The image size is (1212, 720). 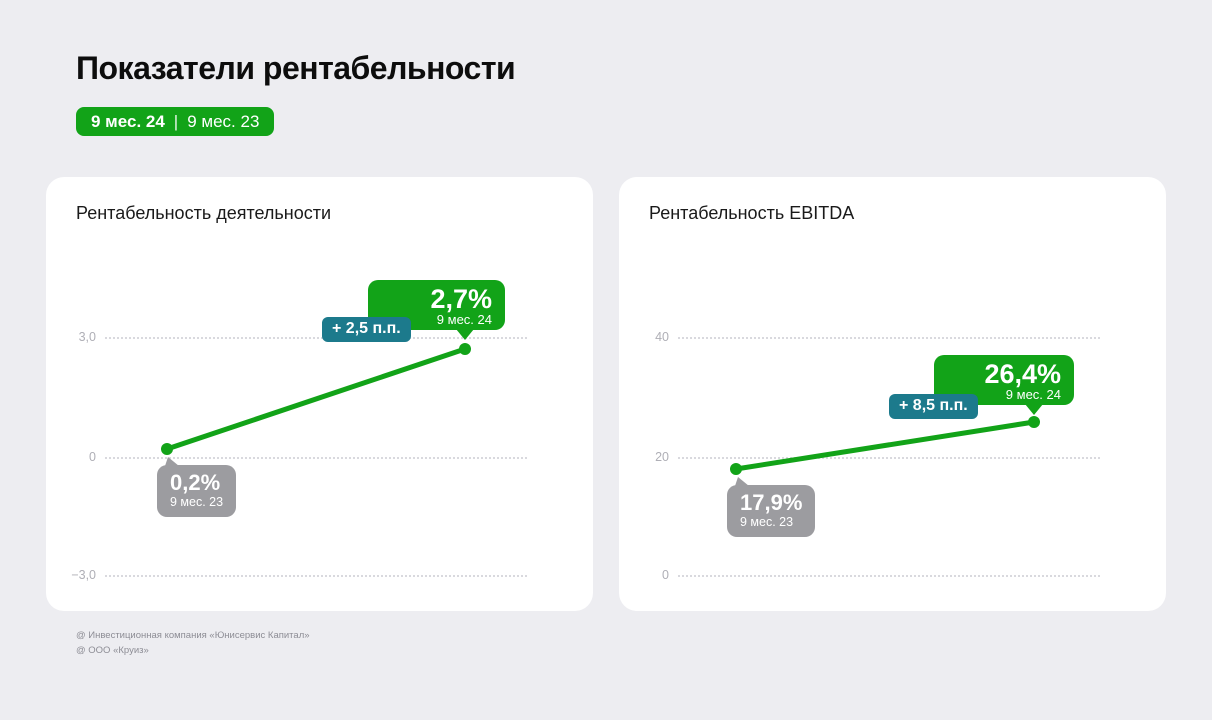 What do you see at coordinates (461, 299) in the screenshot?
I see `current-value-label: 2,7%` at bounding box center [461, 299].